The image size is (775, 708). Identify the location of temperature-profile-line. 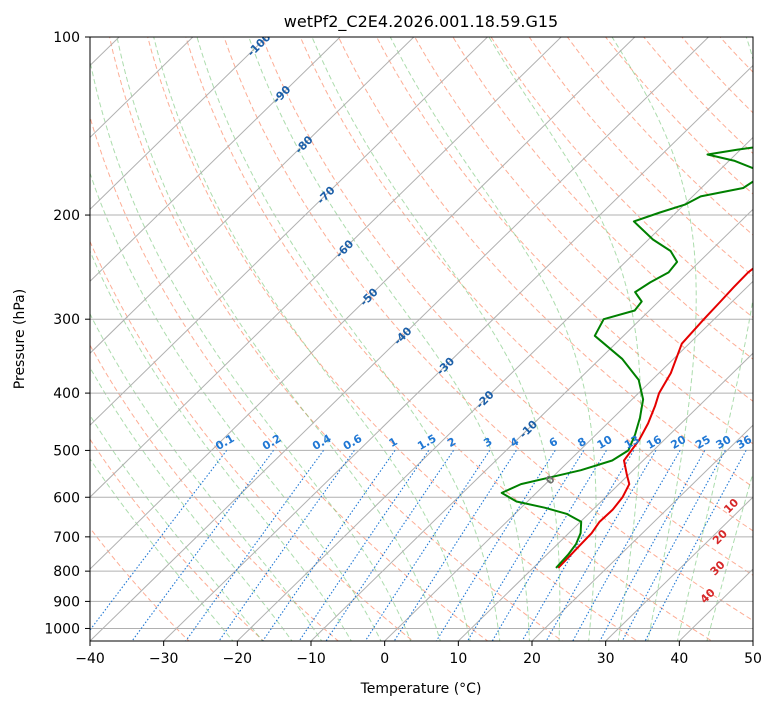
(655, 418).